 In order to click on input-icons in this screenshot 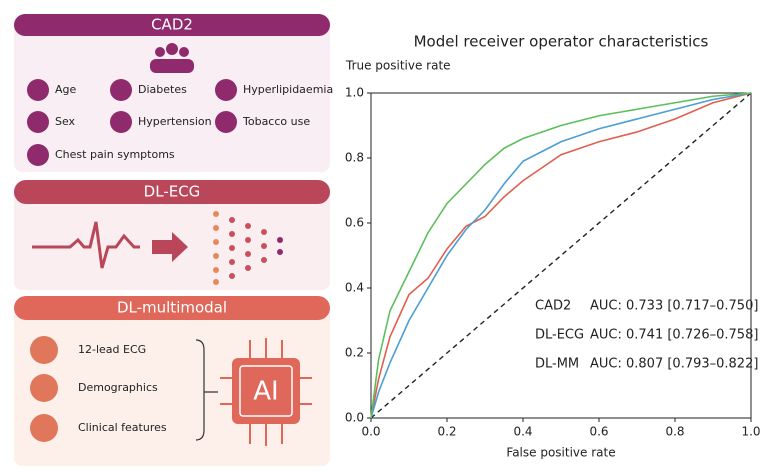, I will do `click(44, 389)`.